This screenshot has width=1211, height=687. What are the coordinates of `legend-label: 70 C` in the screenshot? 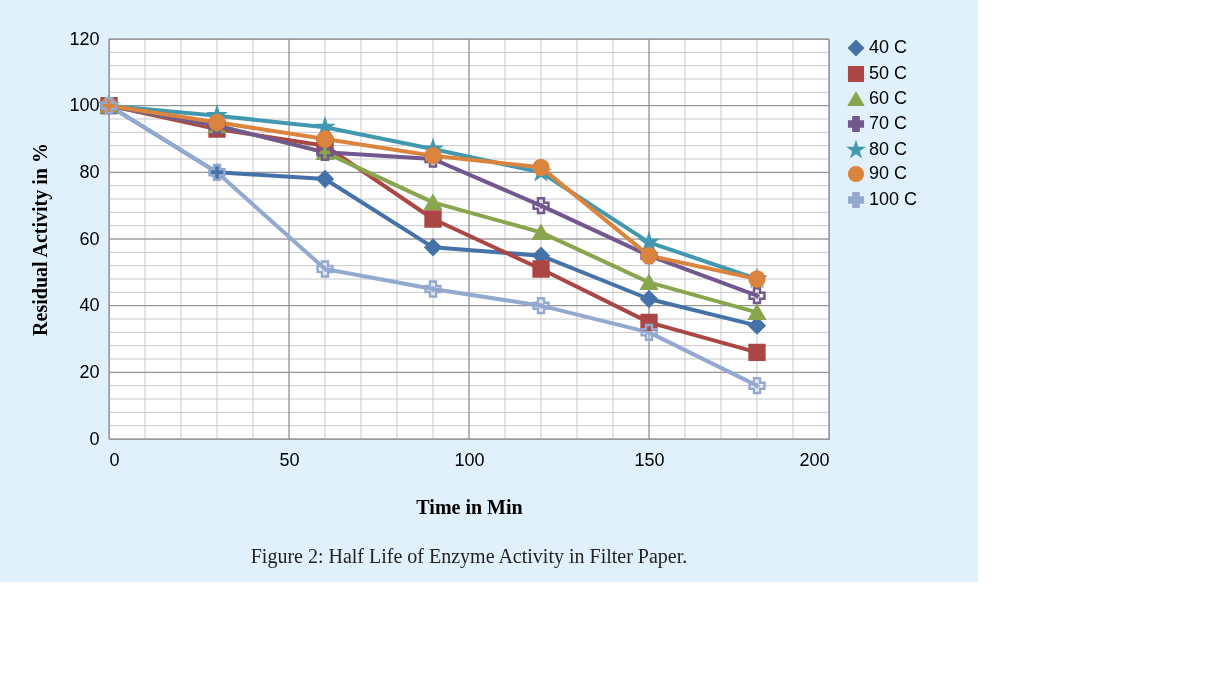 It's located at (888, 123).